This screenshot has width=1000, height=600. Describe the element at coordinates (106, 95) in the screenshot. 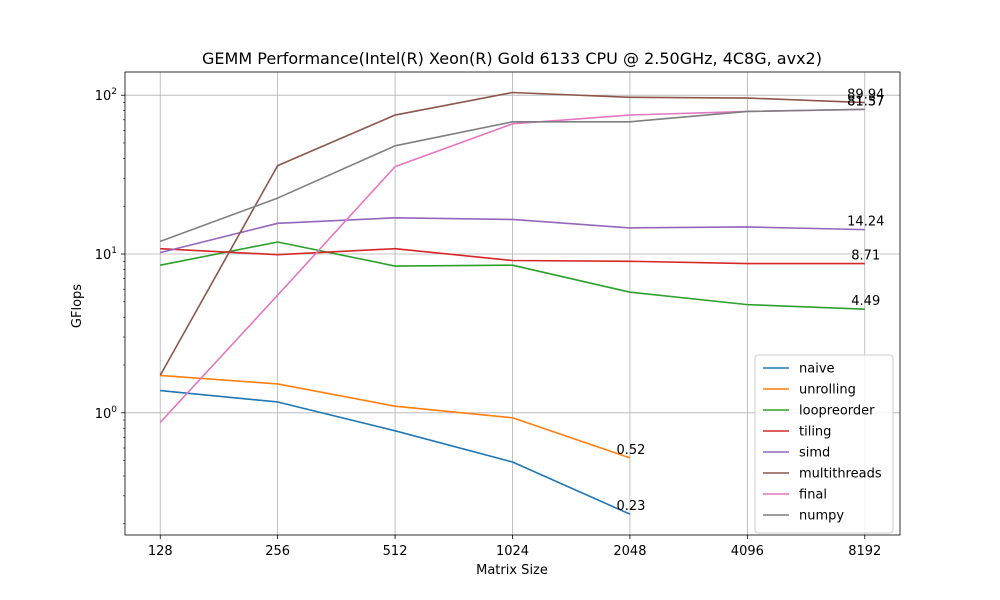

I see `y-tick-label: 10²` at that location.